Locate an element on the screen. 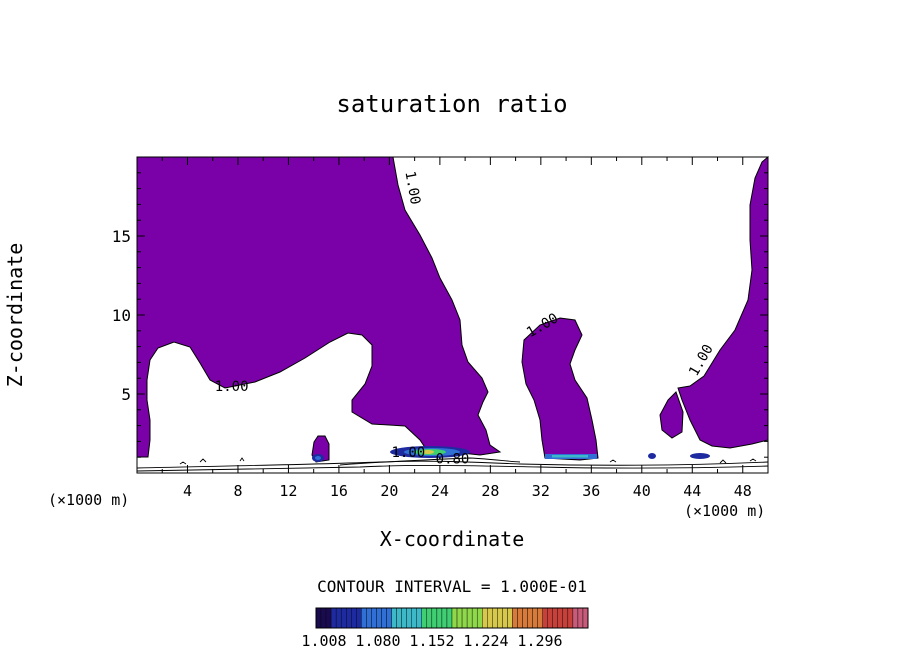 The image size is (904, 654). colorbar is located at coordinates (452, 618).